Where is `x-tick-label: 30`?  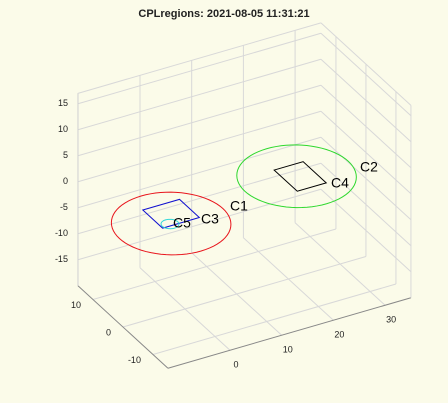
x-tick-label: 30 is located at coordinates (391, 320).